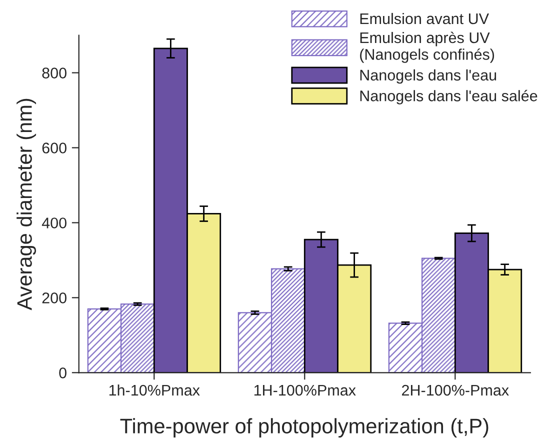 Image resolution: width=544 pixels, height=441 pixels. Describe the element at coordinates (54, 223) in the screenshot. I see `y-tick-label: 400` at that location.